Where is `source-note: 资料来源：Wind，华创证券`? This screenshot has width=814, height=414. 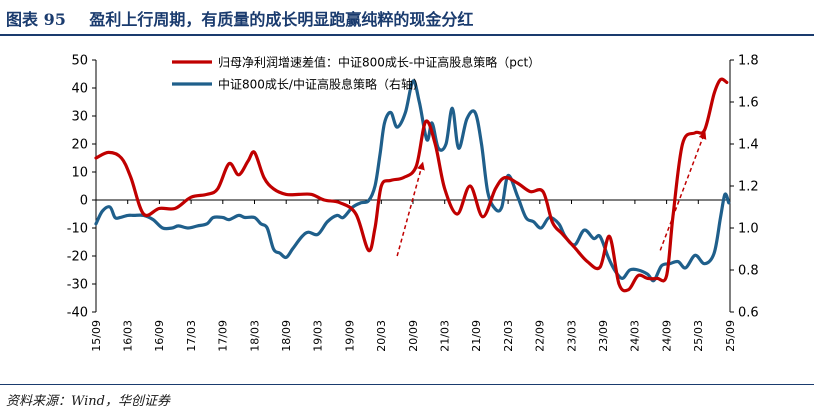
source-note: 资料来源：Wind，华创证券 is located at coordinates (88, 401).